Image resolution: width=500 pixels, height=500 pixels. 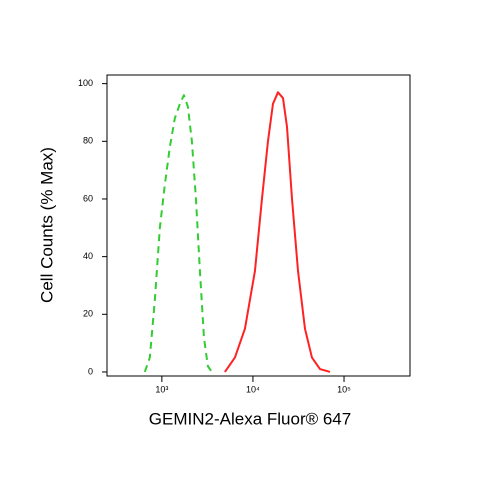 What do you see at coordinates (88, 314) in the screenshot?
I see `y-tick-label: 20` at bounding box center [88, 314].